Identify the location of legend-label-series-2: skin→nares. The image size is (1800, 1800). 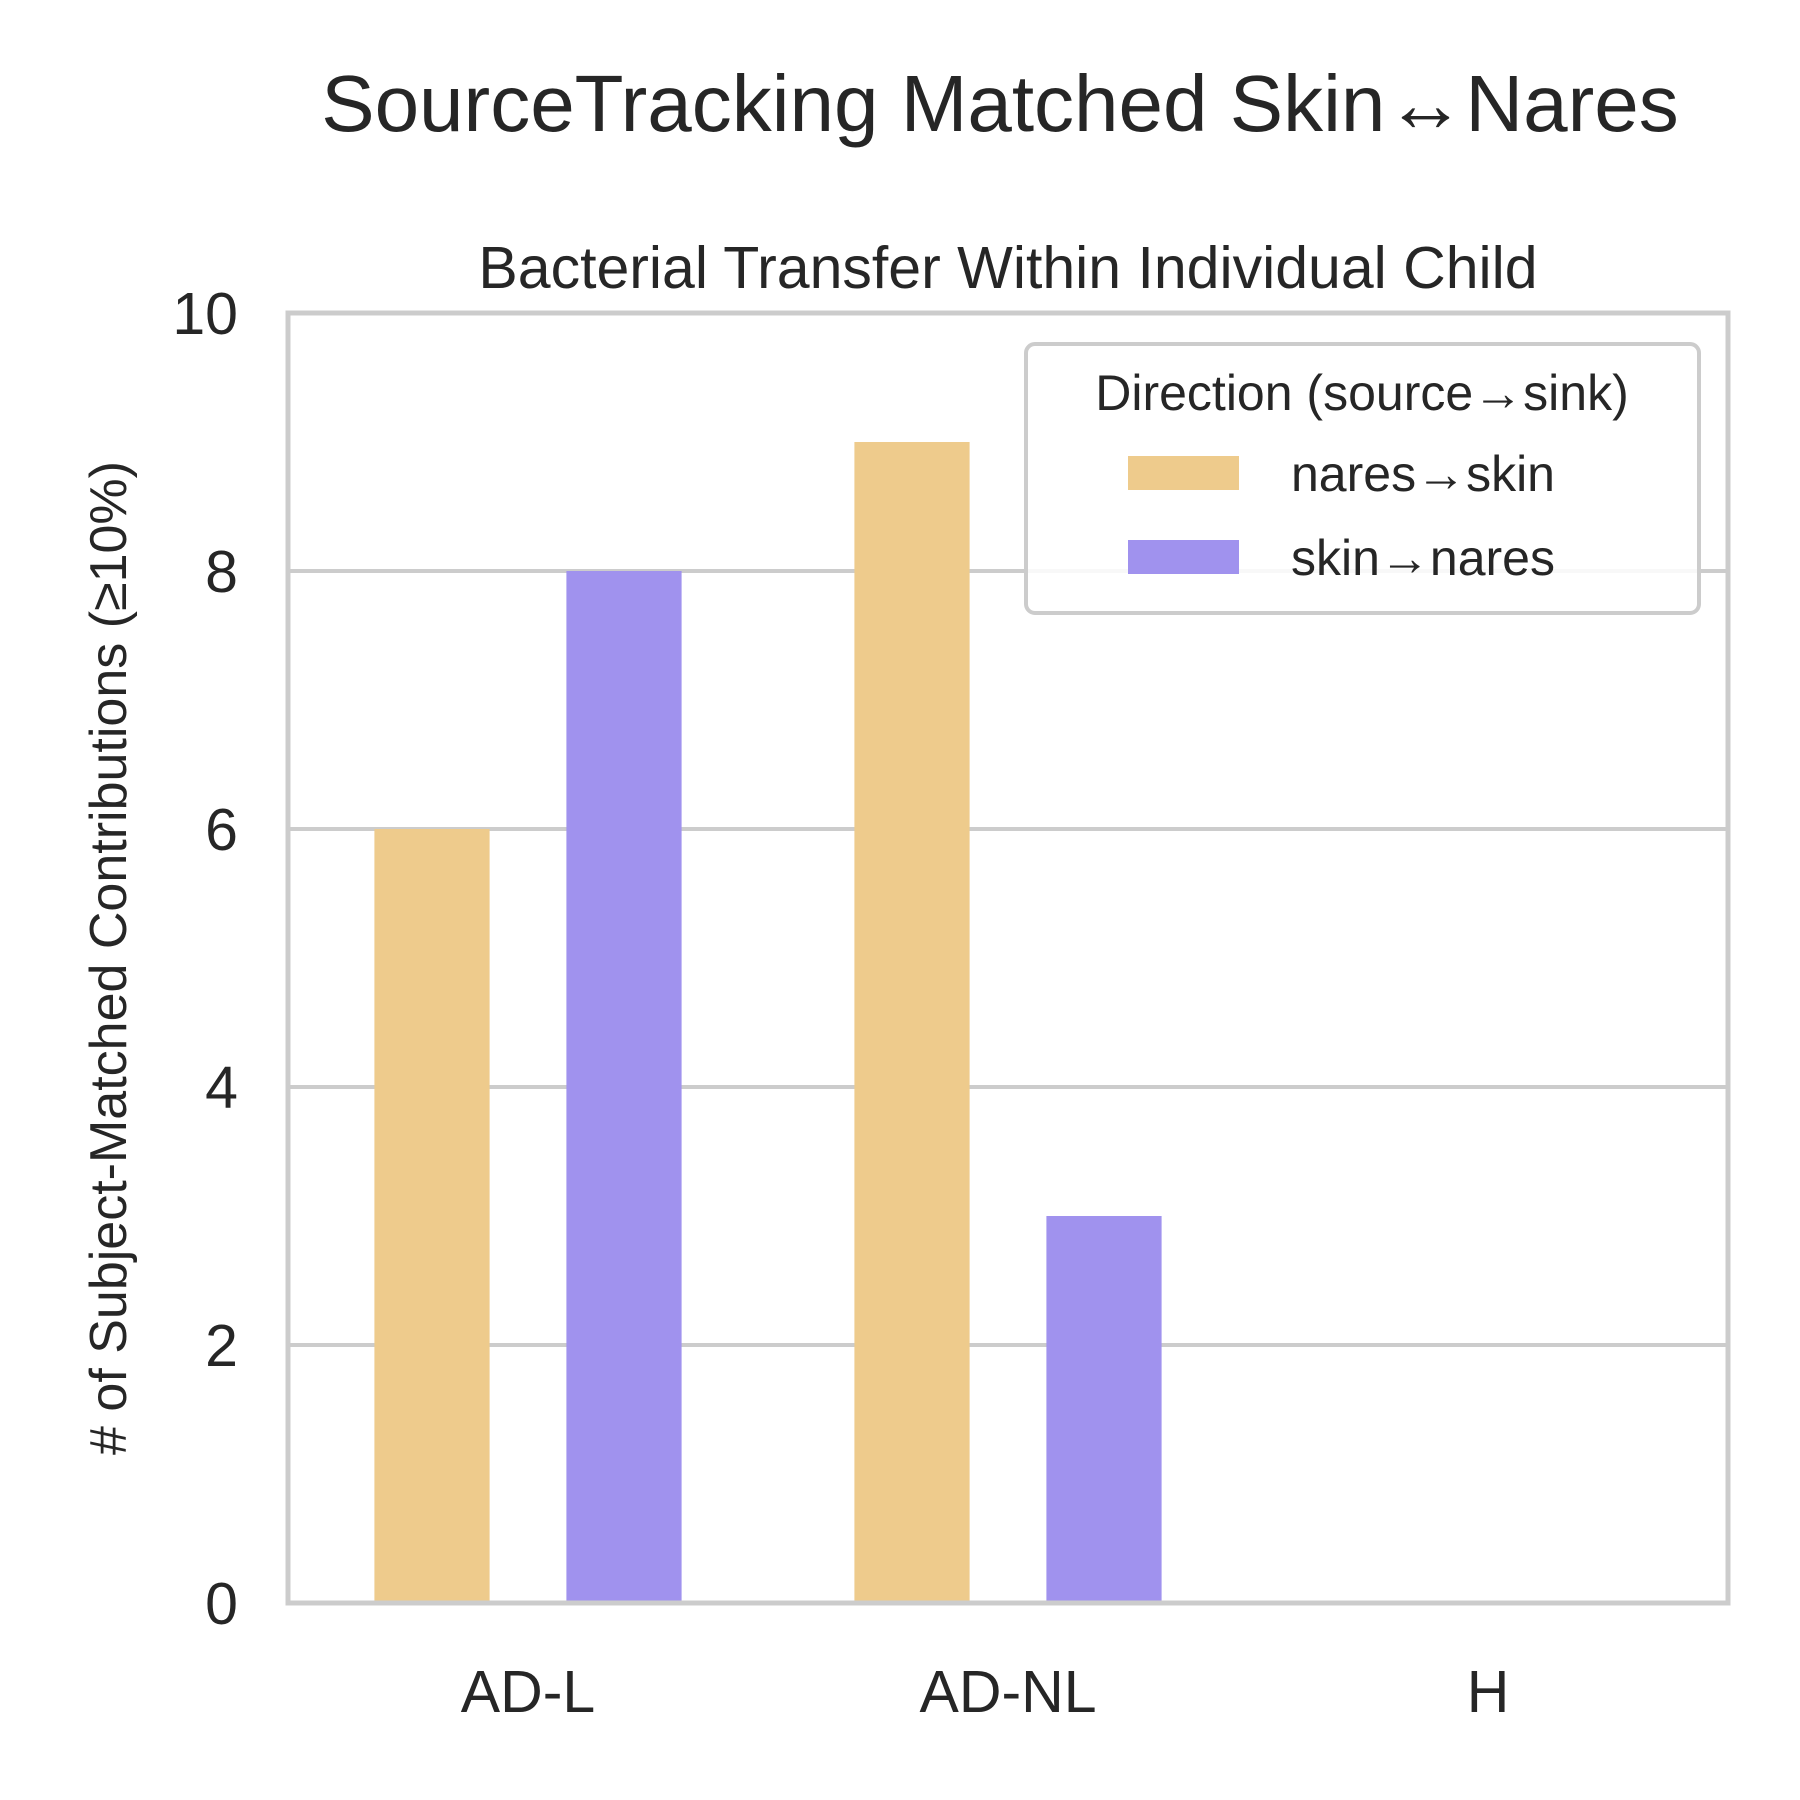
(1423, 558).